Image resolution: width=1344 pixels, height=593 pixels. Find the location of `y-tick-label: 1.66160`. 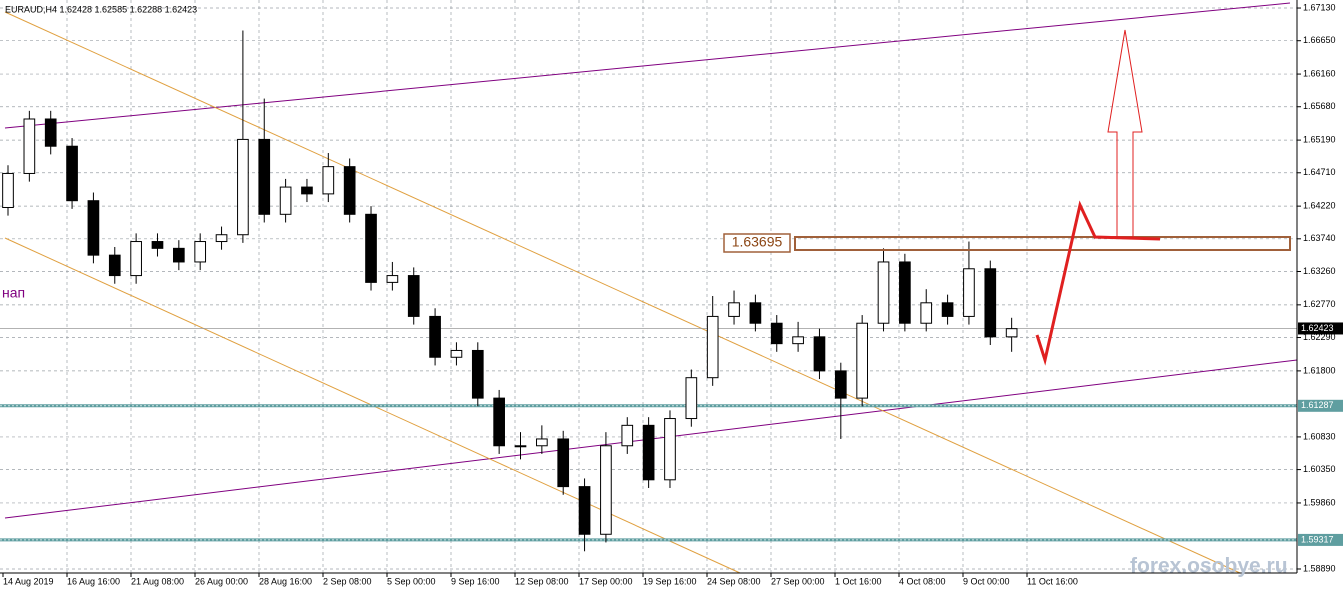

y-tick-label: 1.66160 is located at coordinates (1319, 73).